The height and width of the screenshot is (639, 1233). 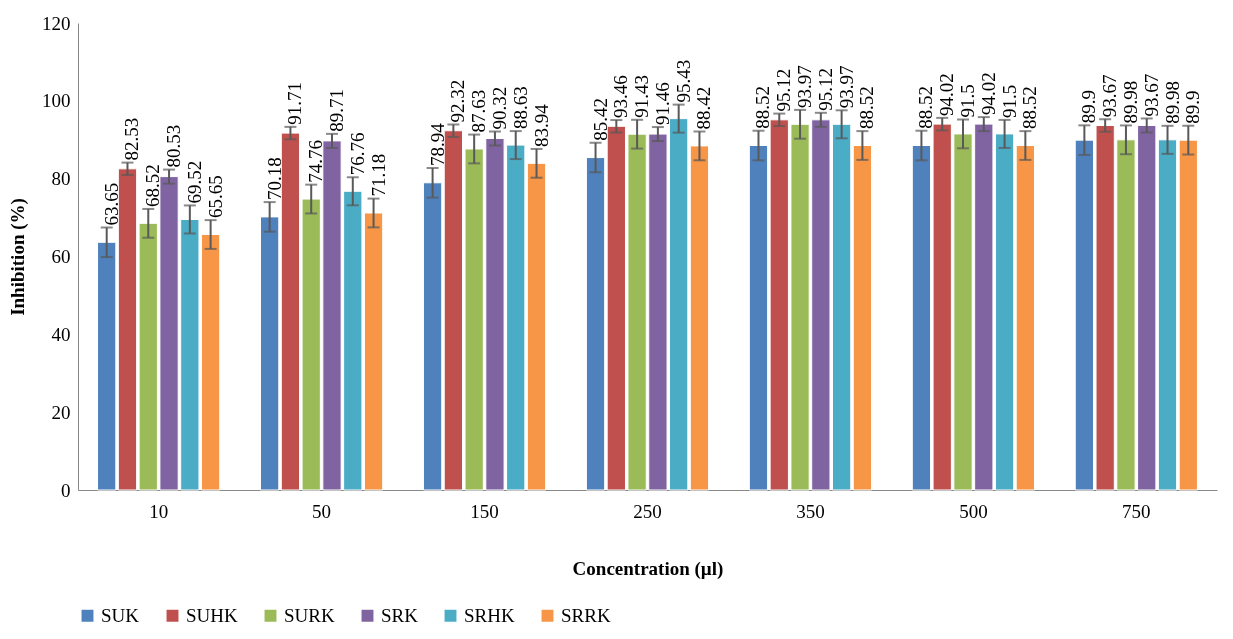 What do you see at coordinates (295, 103) in the screenshot?
I see `data-label: 91.71` at bounding box center [295, 103].